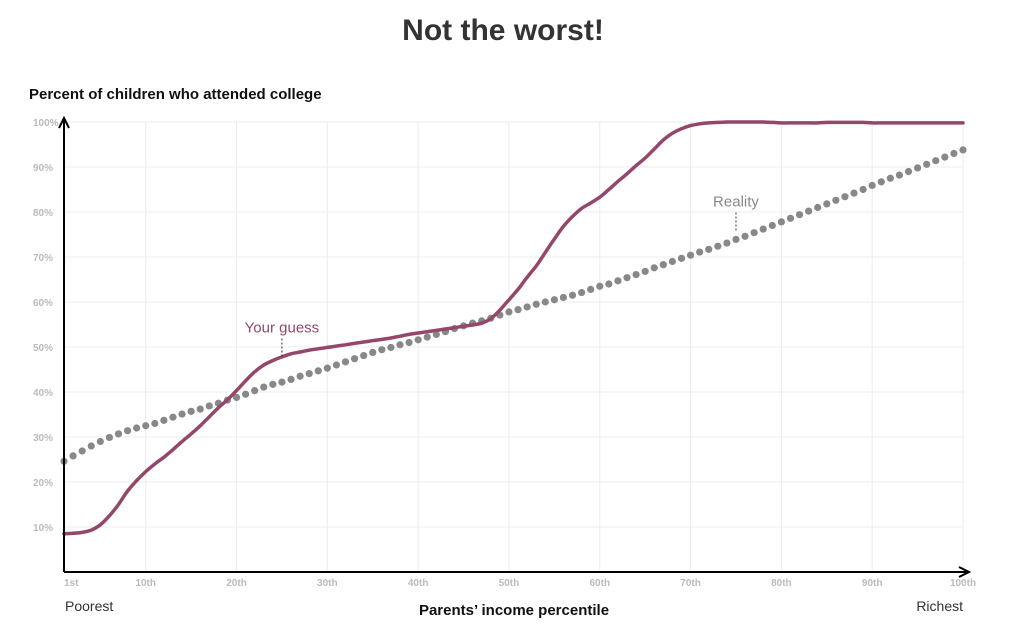 The height and width of the screenshot is (639, 1033). Describe the element at coordinates (781, 583) in the screenshot. I see `x-tick-label: 80th` at that location.